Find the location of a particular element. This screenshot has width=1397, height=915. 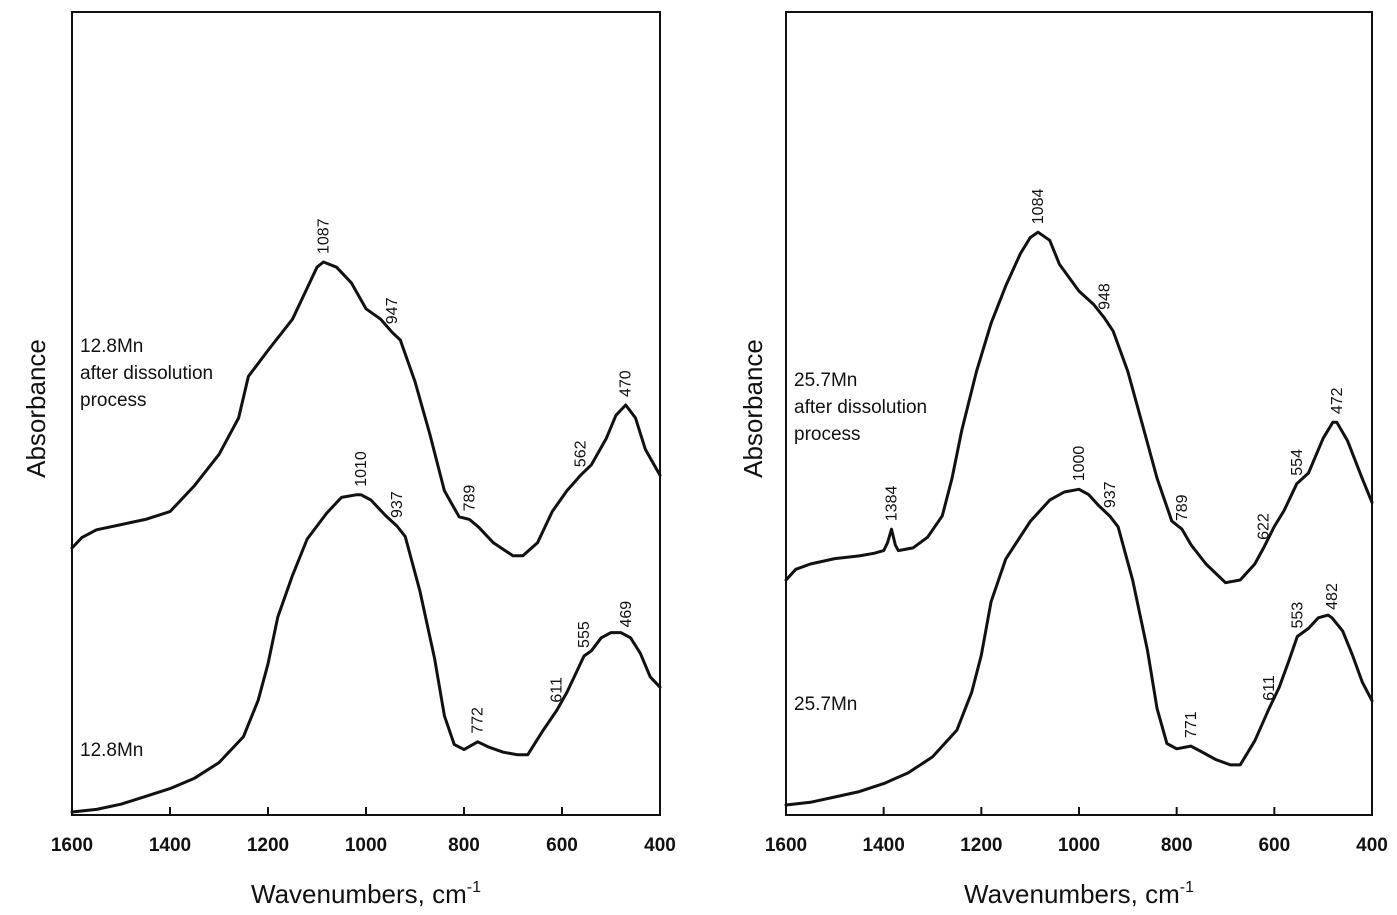

peak-label: 555 is located at coordinates (584, 634).